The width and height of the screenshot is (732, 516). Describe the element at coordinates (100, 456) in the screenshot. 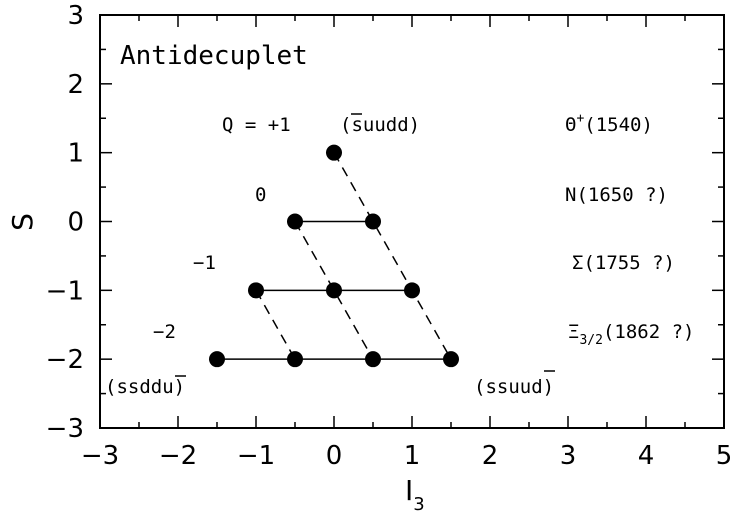

I see `x-tick-label: −3` at that location.